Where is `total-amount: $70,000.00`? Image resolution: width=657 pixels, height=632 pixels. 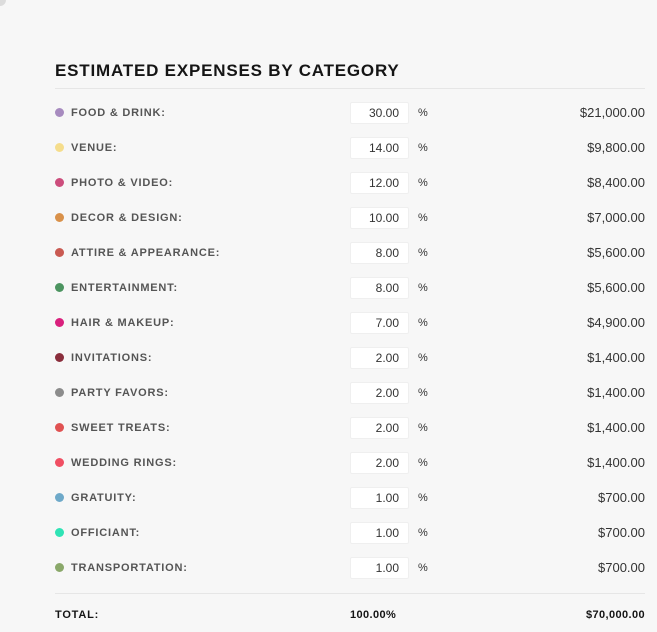 total-amount: $70,000.00 is located at coordinates (615, 615).